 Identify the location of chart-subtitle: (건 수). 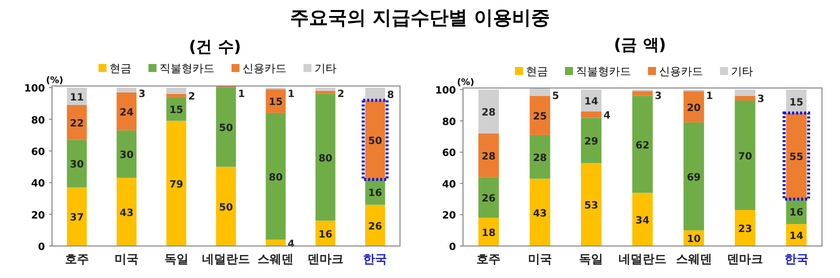
(215, 46).